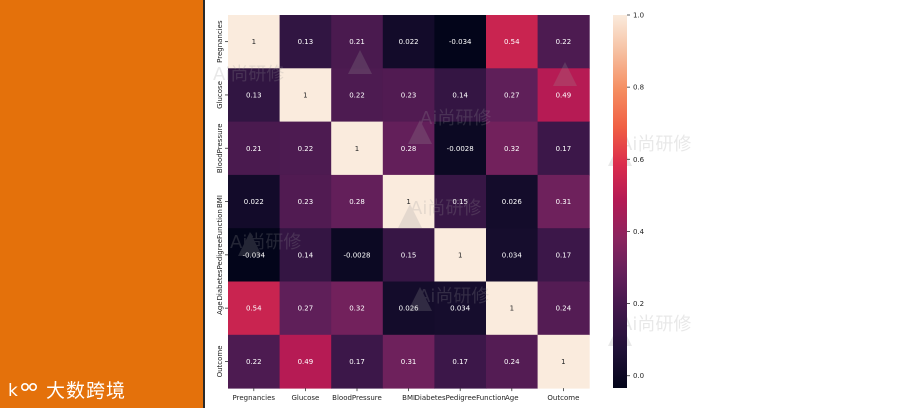 This screenshot has width=918, height=408. Describe the element at coordinates (639, 232) in the screenshot. I see `colorbar-tick-label: 0.4` at that location.